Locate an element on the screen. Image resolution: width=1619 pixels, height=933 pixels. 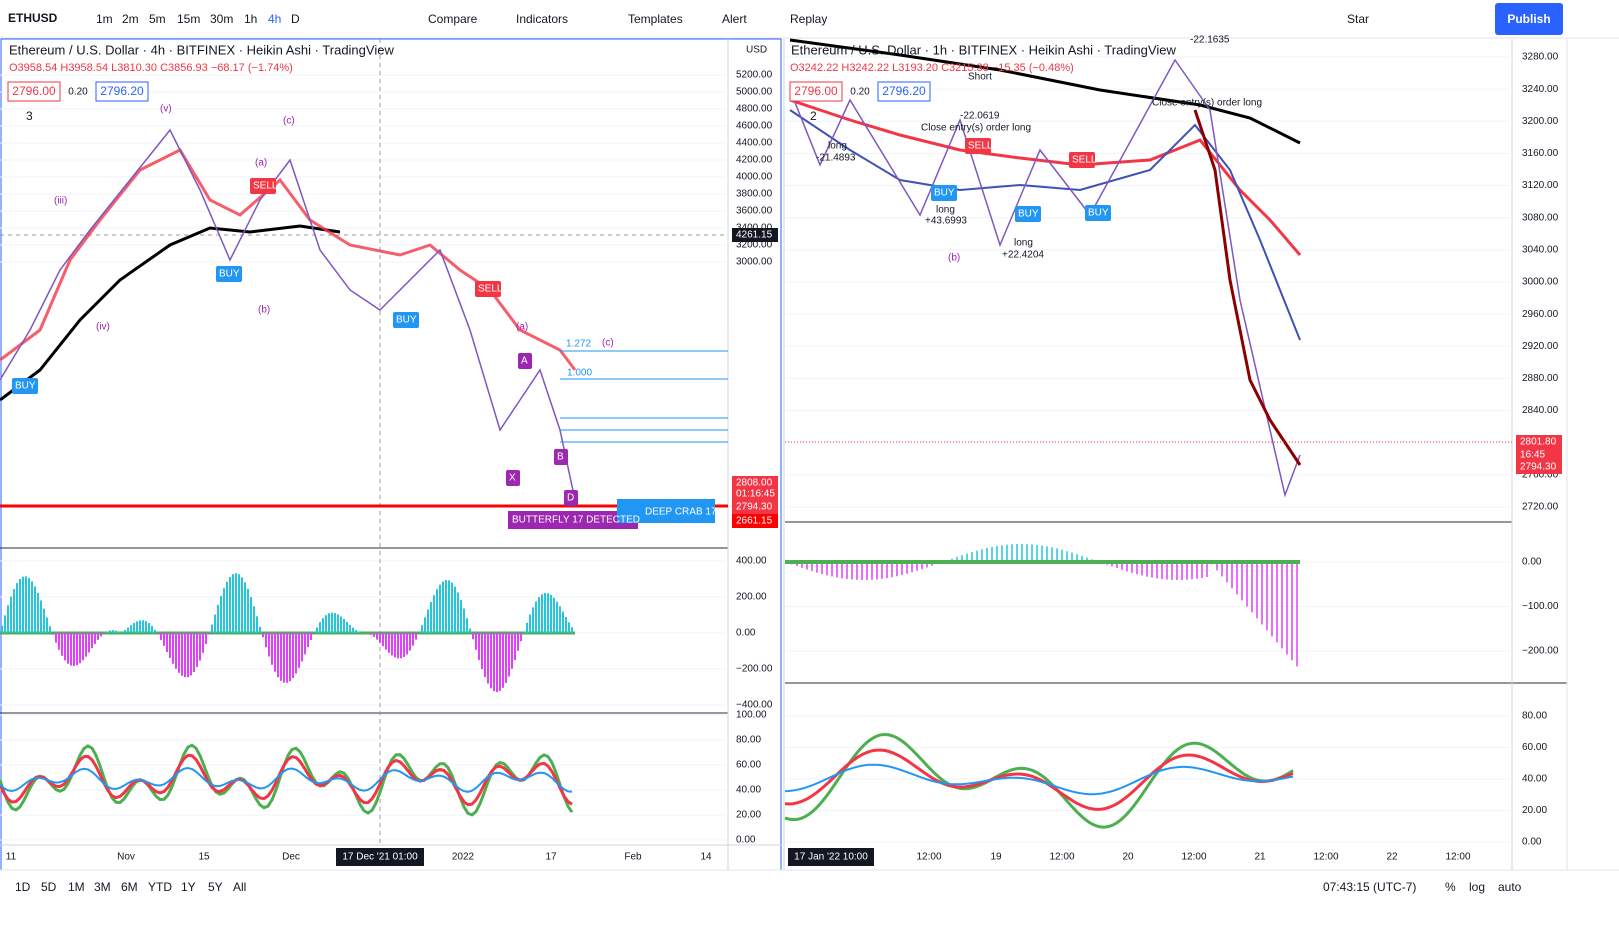
price-tick-label: 2720.00 is located at coordinates (1540, 507).